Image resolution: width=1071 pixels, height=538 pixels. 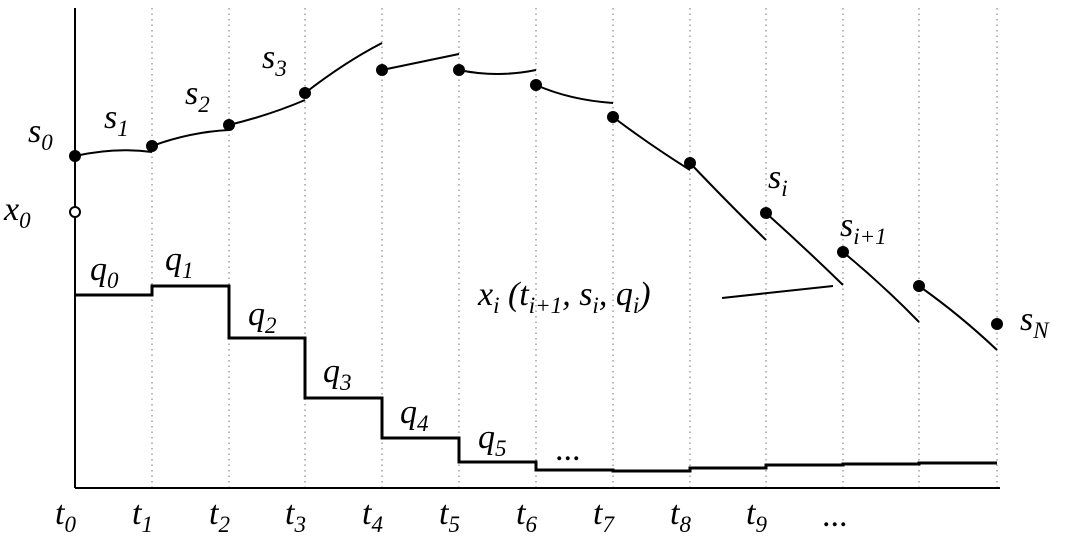 What do you see at coordinates (454, 524) in the screenshot?
I see `time-label-sub: 5` at bounding box center [454, 524].